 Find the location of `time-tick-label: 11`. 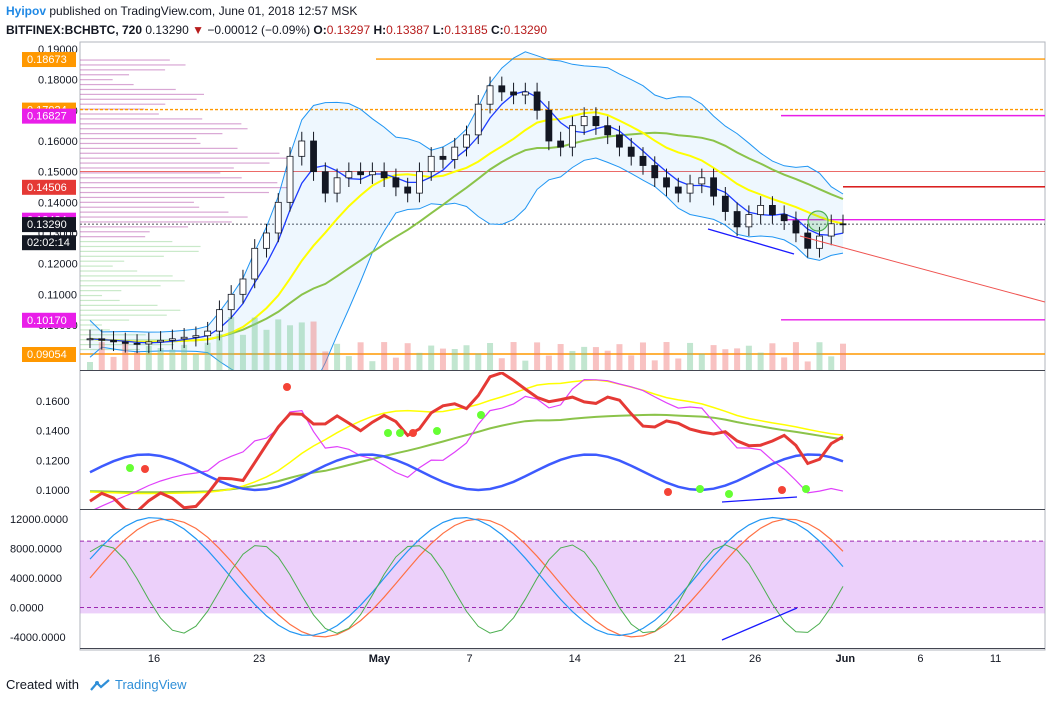

time-tick-label: 11 is located at coordinates (995, 659).